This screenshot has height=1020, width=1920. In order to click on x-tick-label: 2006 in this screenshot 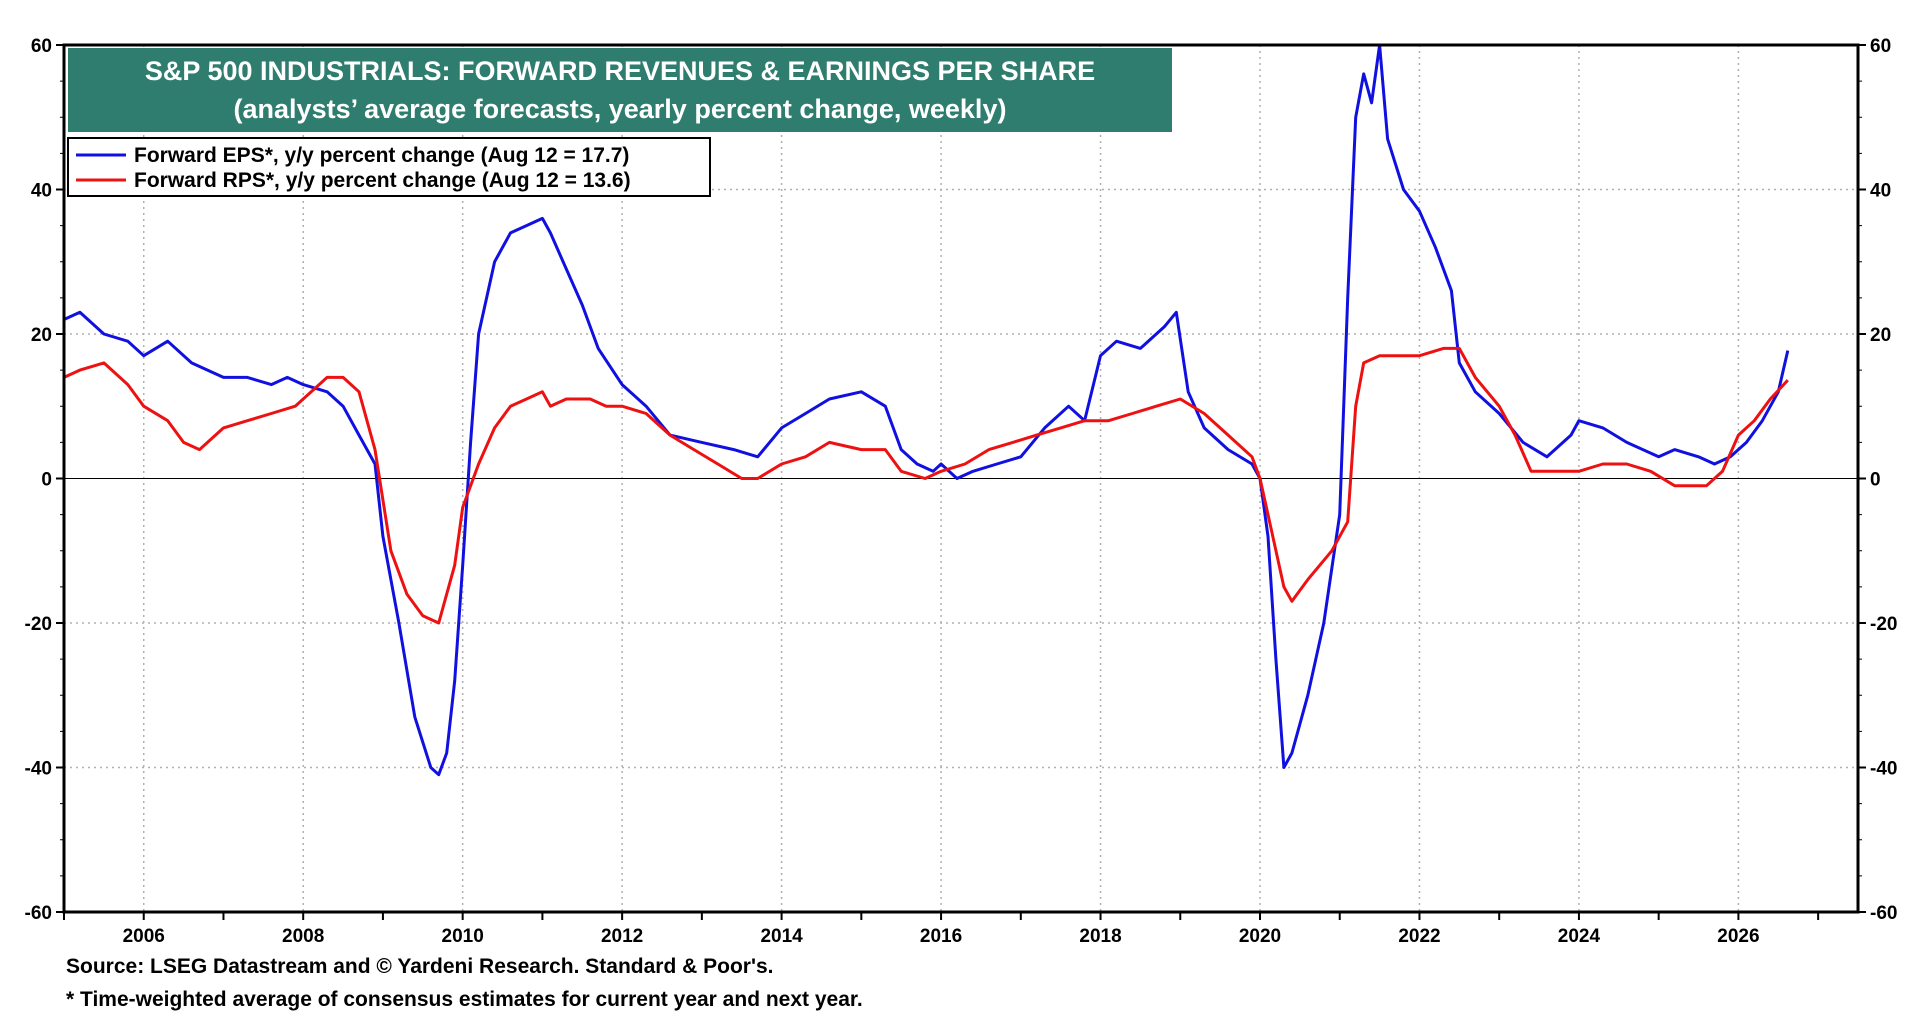, I will do `click(144, 936)`.